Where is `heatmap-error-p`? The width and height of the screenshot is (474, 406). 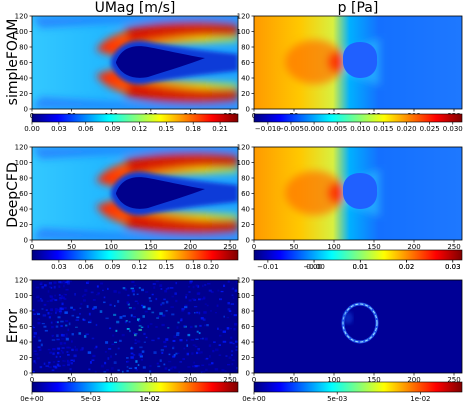 heatmap-error-p is located at coordinates (358, 326).